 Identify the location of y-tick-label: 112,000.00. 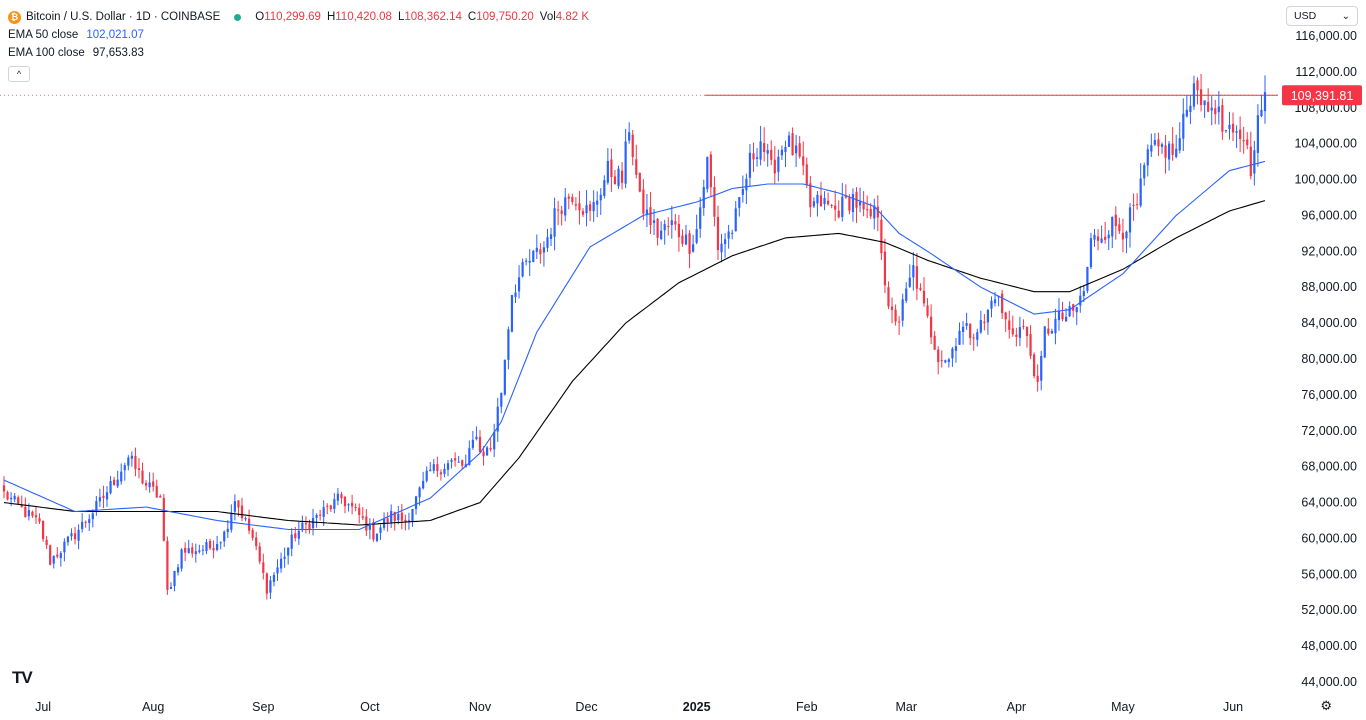
(1326, 72).